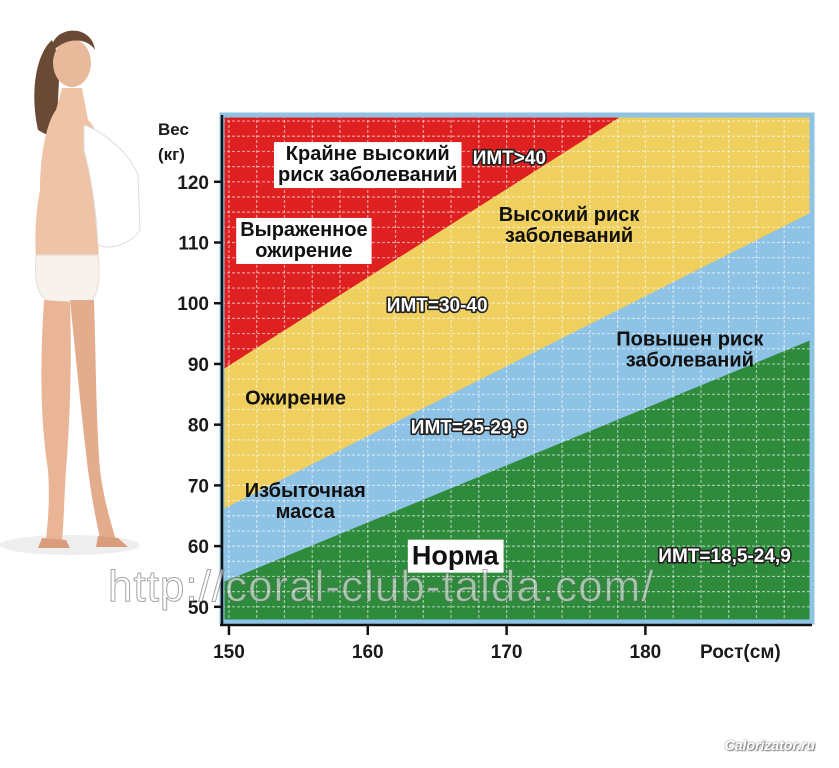 The width and height of the screenshot is (839, 768). Describe the element at coordinates (305, 491) in the screenshot. I see `zone-text-8-0: Избыточная` at that location.